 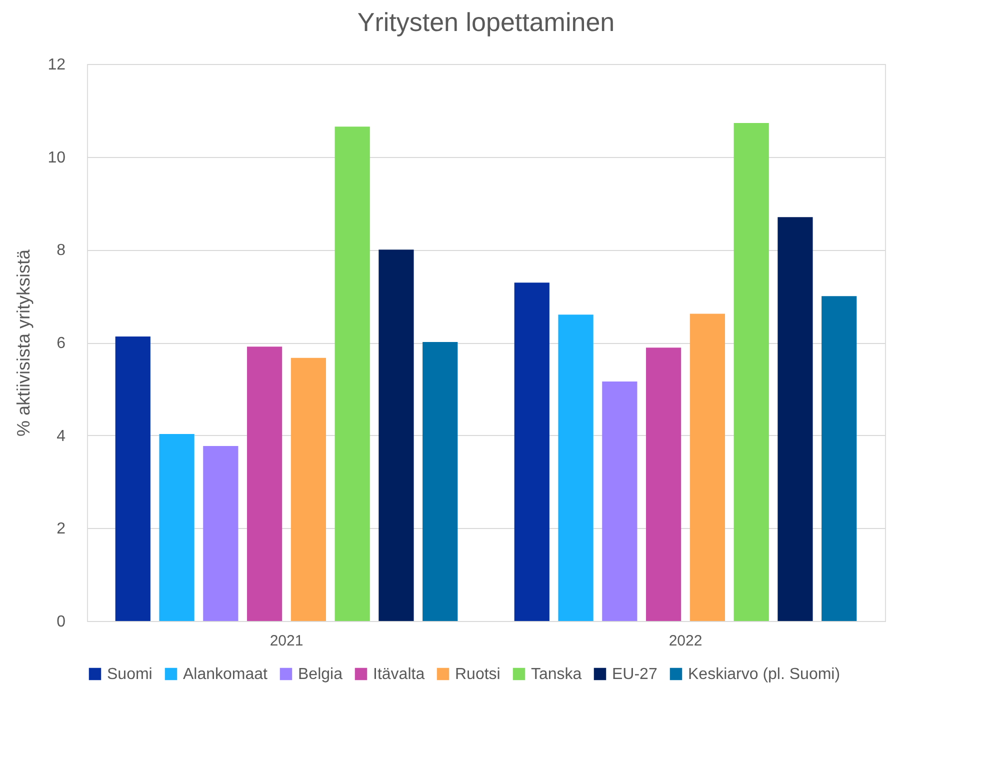 What do you see at coordinates (57, 65) in the screenshot?
I see `y-tick-label: 12` at bounding box center [57, 65].